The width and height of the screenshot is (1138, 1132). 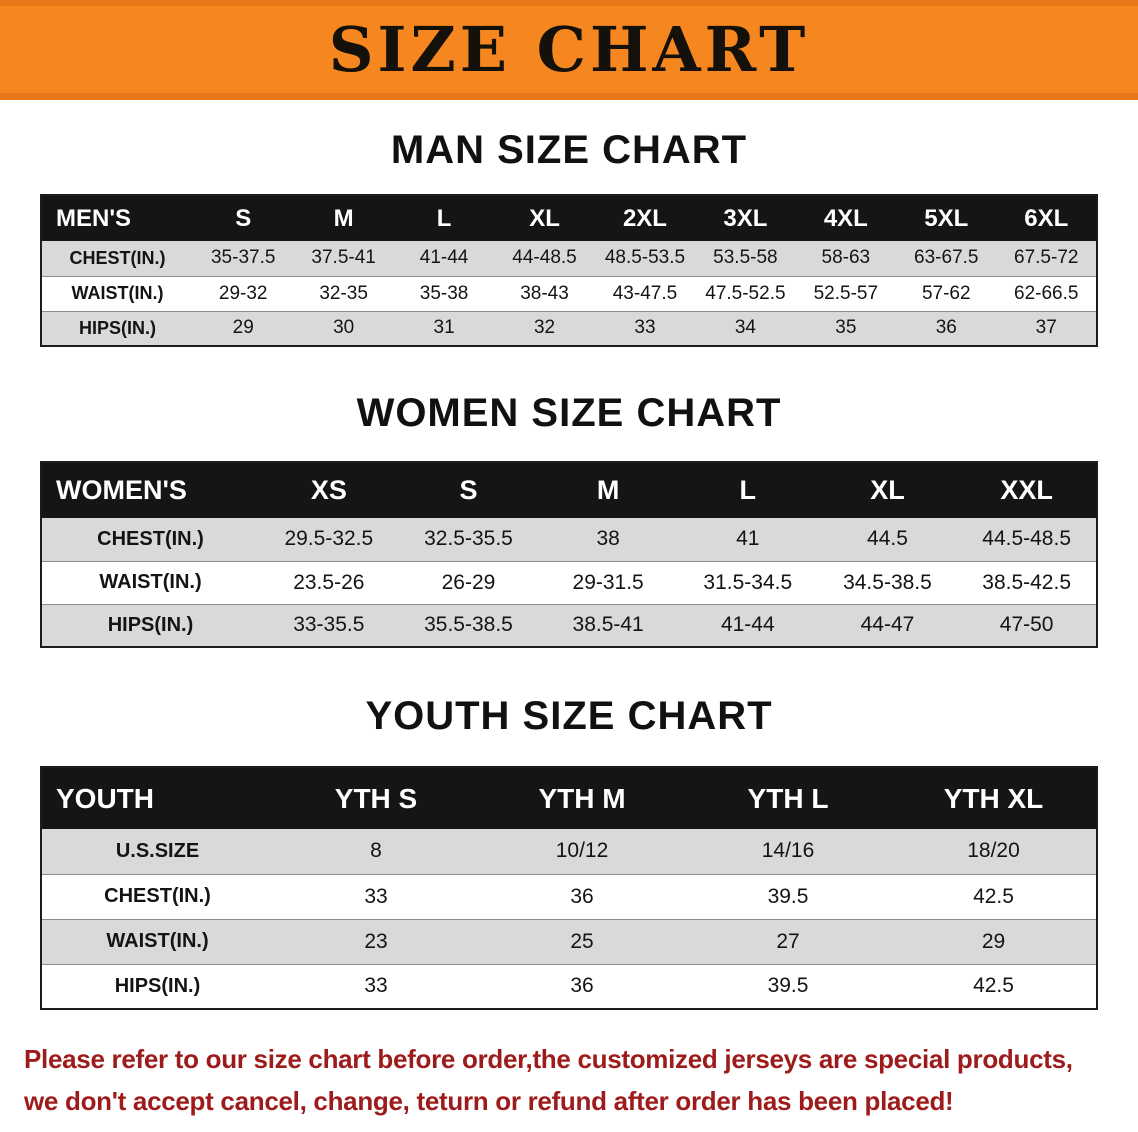 What do you see at coordinates (468, 626) in the screenshot?
I see `value-cell: 35.5-38.5` at bounding box center [468, 626].